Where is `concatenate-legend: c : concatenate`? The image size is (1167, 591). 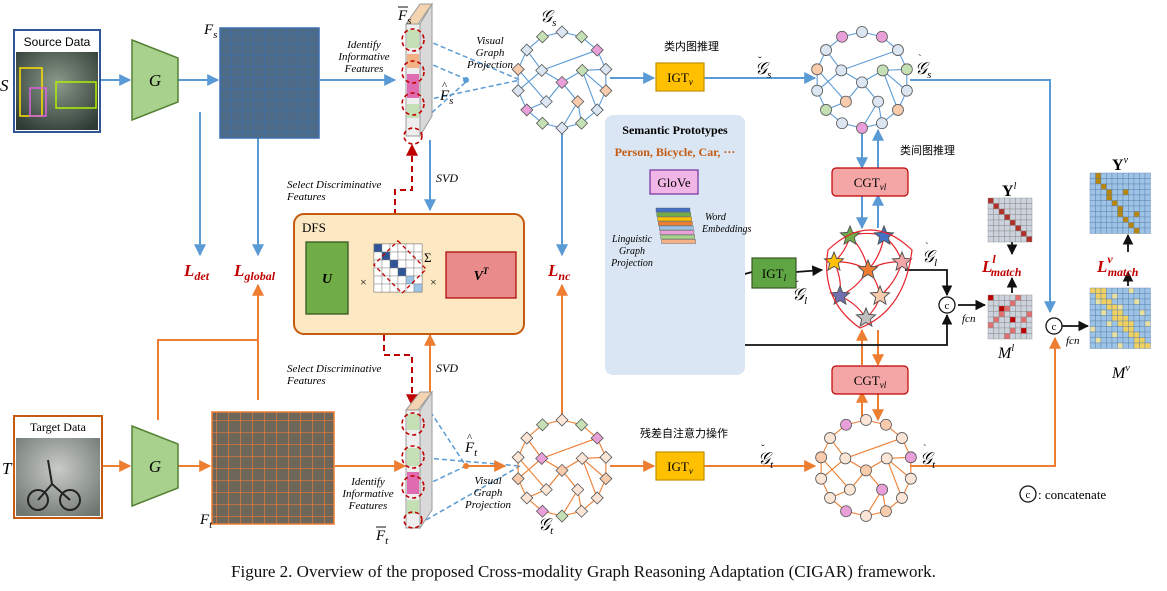 concatenate-legend: c : concatenate is located at coordinates (1062, 494).